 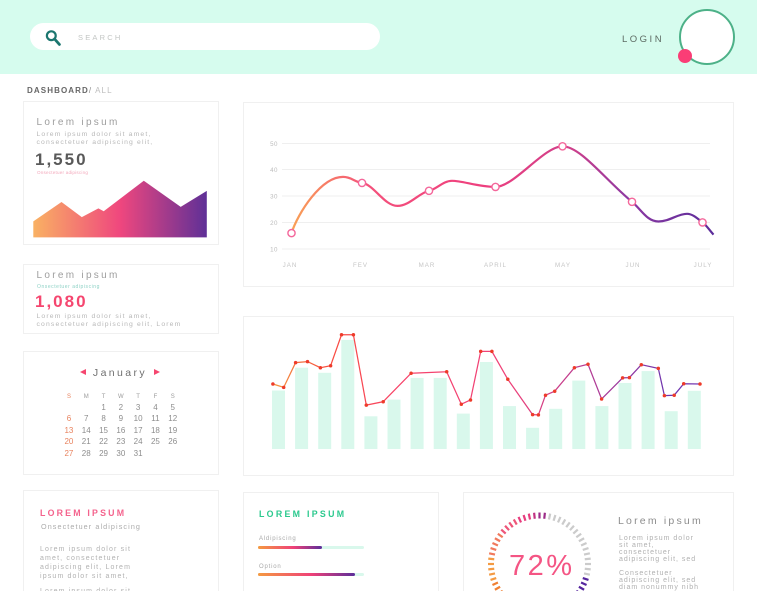 I want to click on svg-text: JAN, so click(x=290, y=265).